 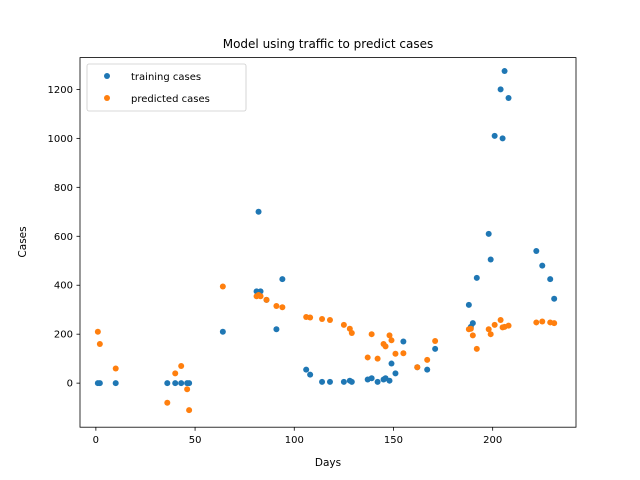 What do you see at coordinates (63, 335) in the screenshot?
I see `y-tick-label-200: 200` at bounding box center [63, 335].